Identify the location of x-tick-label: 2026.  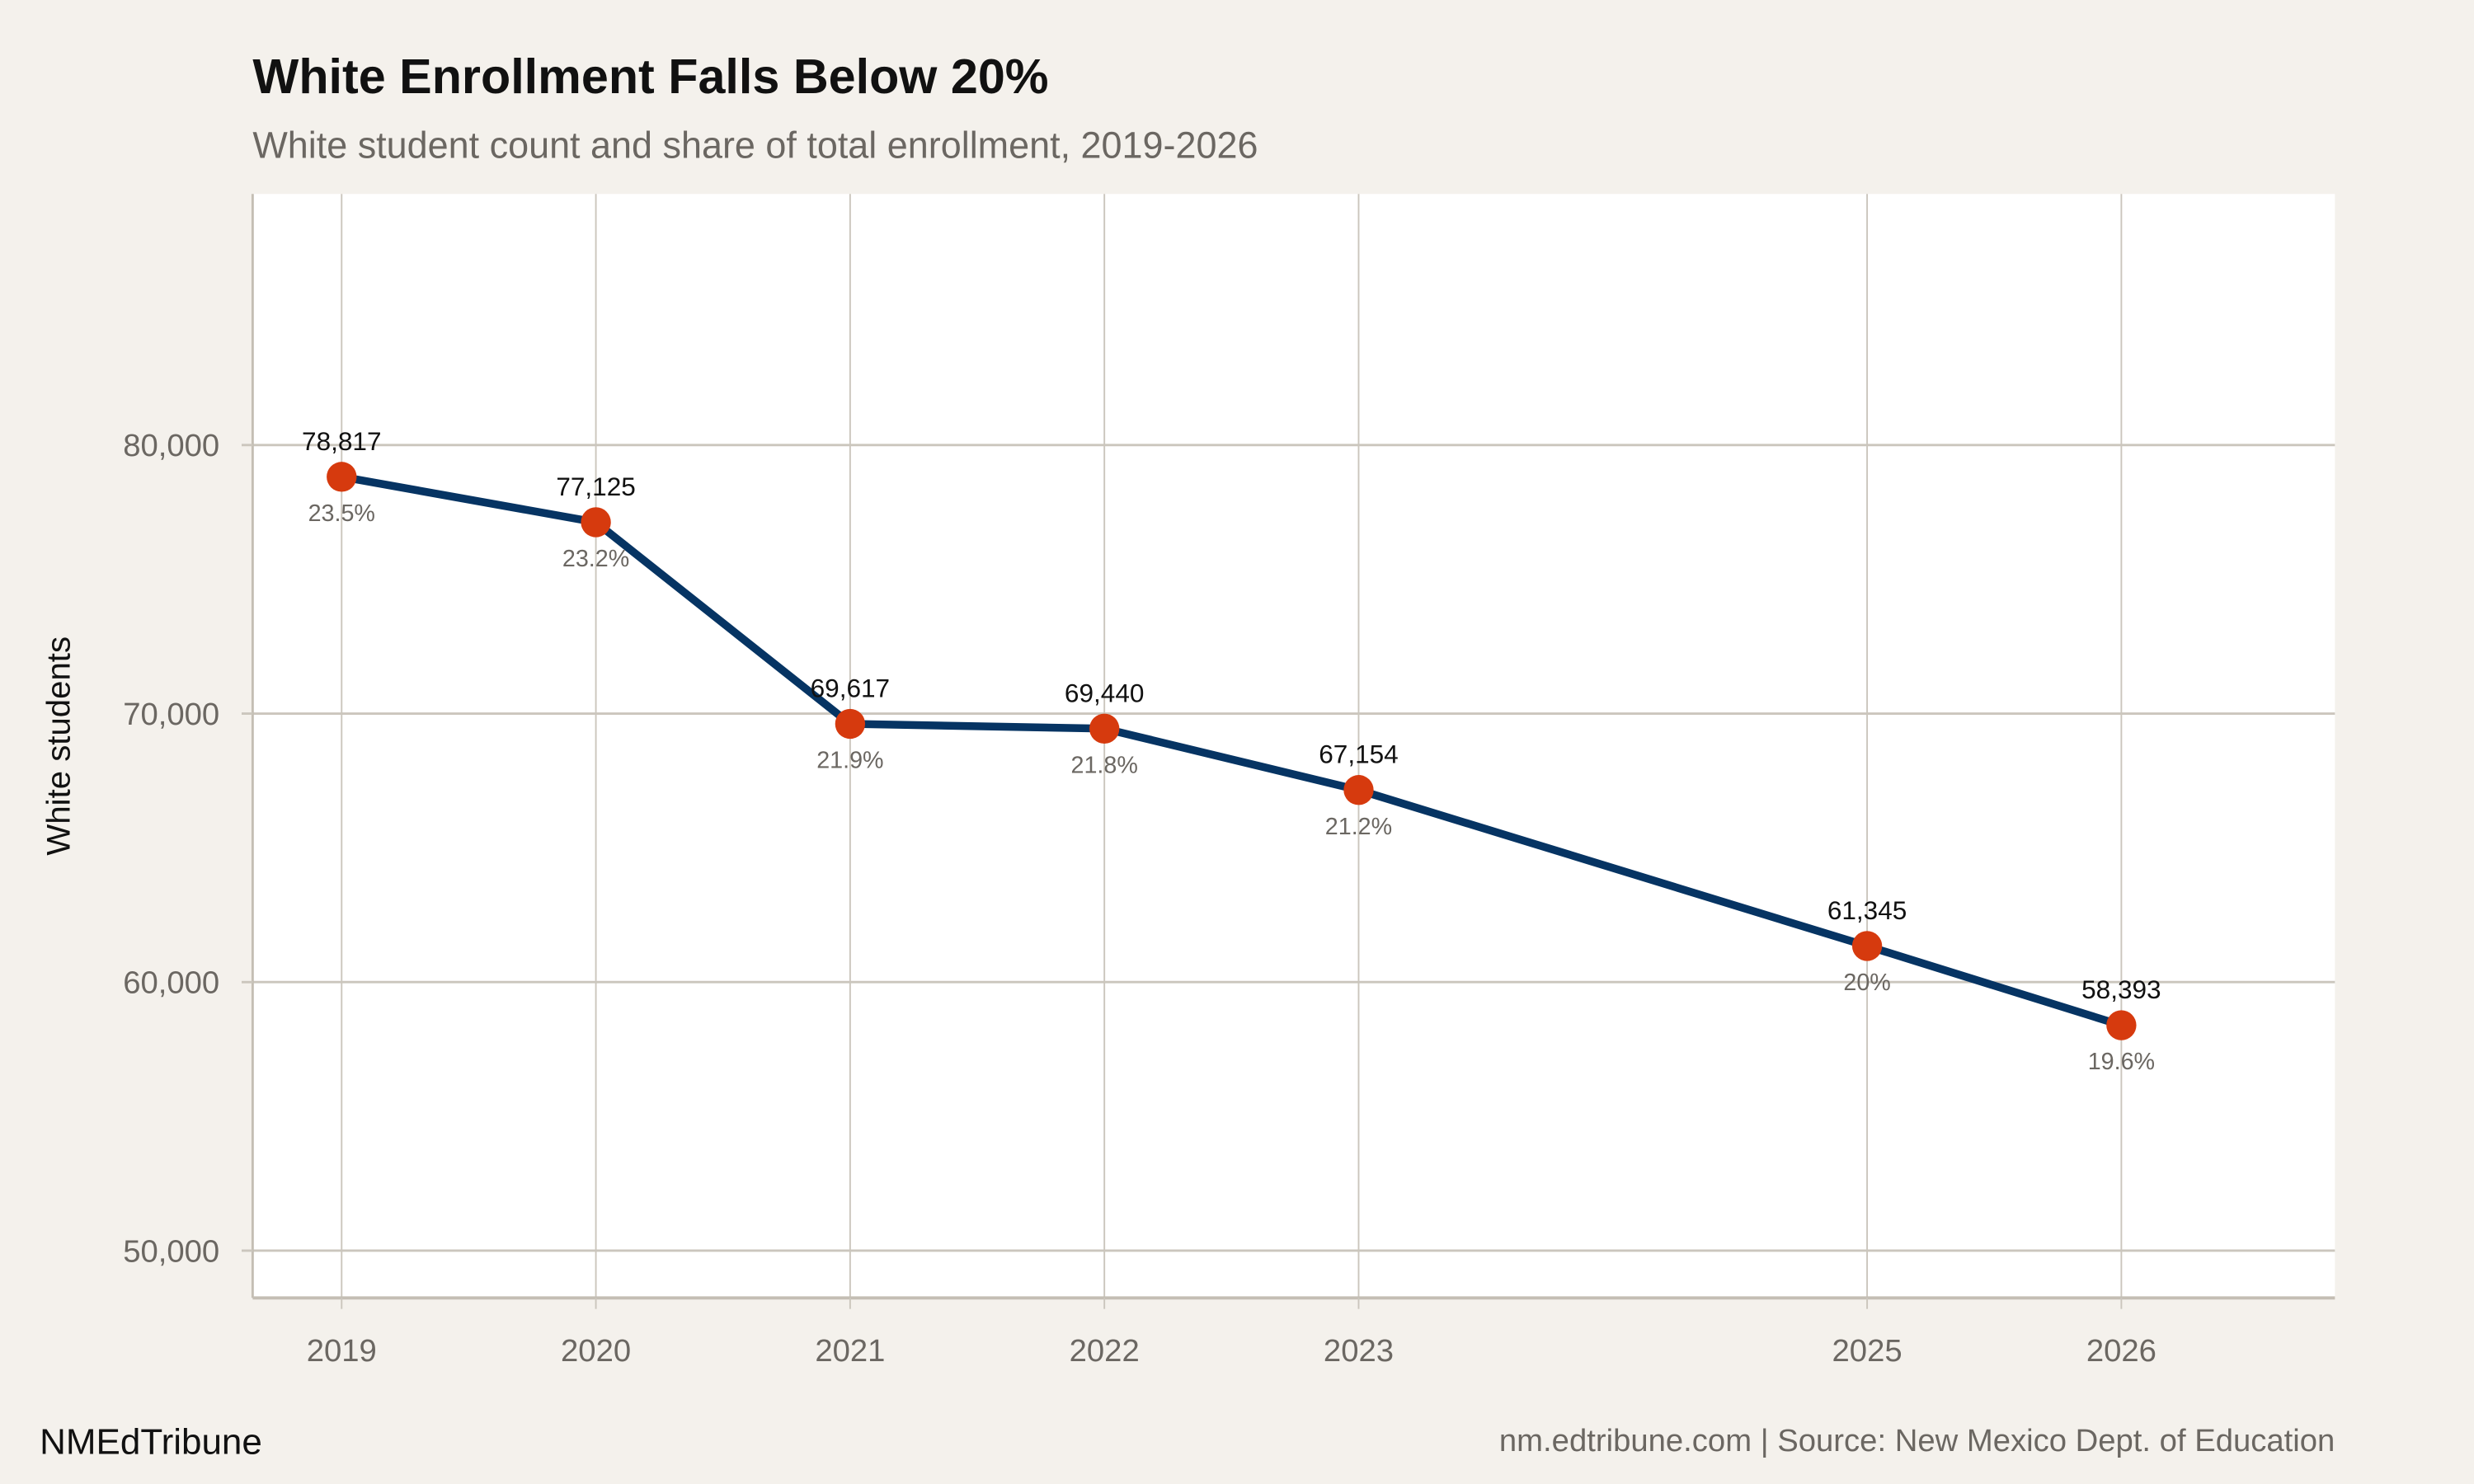
(2121, 1351).